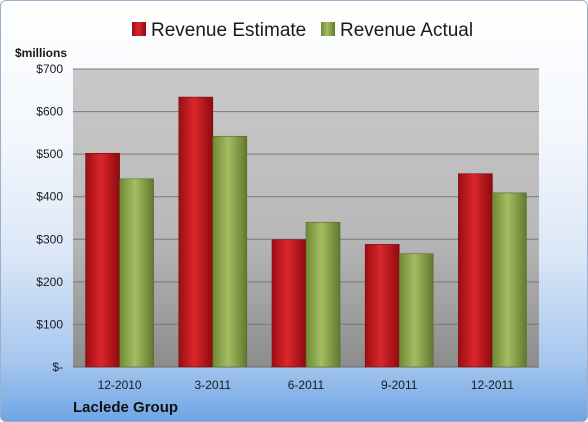 The width and height of the screenshot is (588, 422). Describe the element at coordinates (416, 310) in the screenshot. I see `bar-actual-9-2011` at that location.